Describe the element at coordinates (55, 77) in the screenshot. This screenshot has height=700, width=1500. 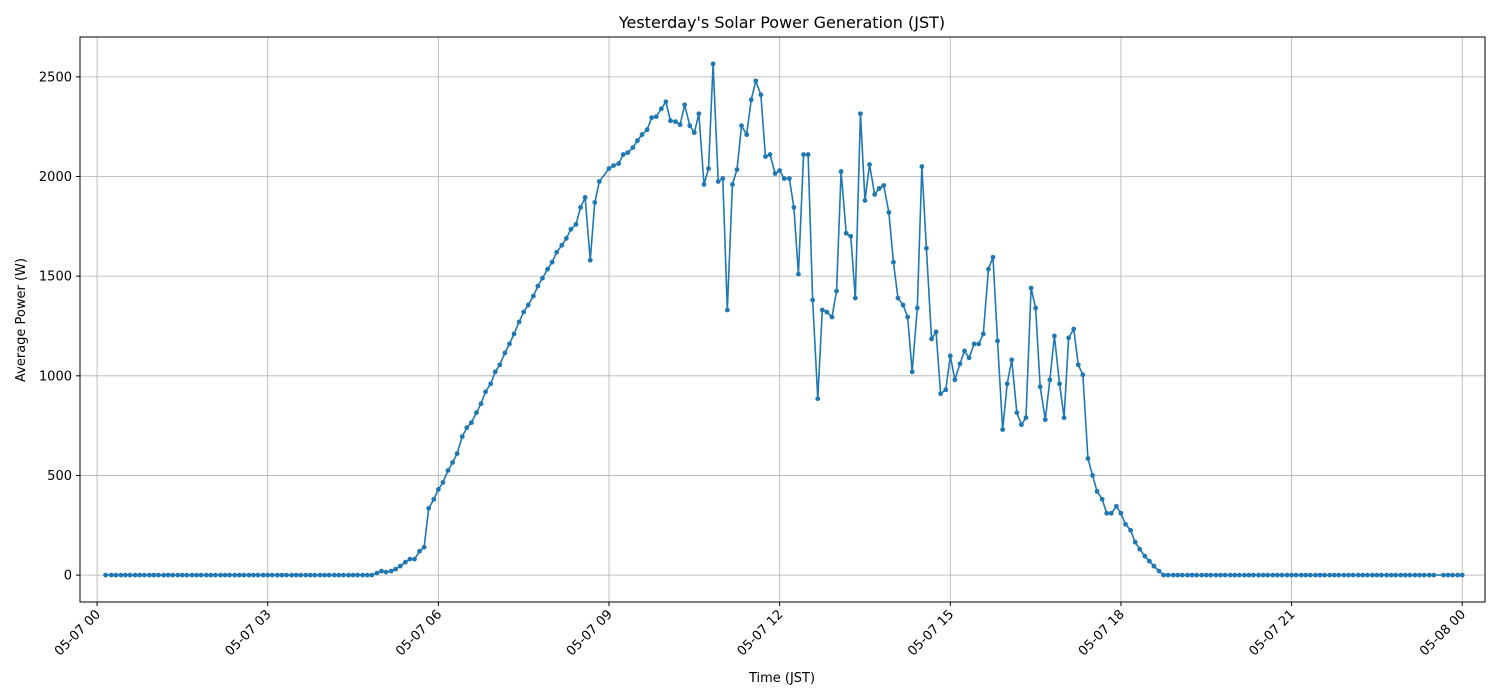
I see `y-tick-label: 2500` at that location.